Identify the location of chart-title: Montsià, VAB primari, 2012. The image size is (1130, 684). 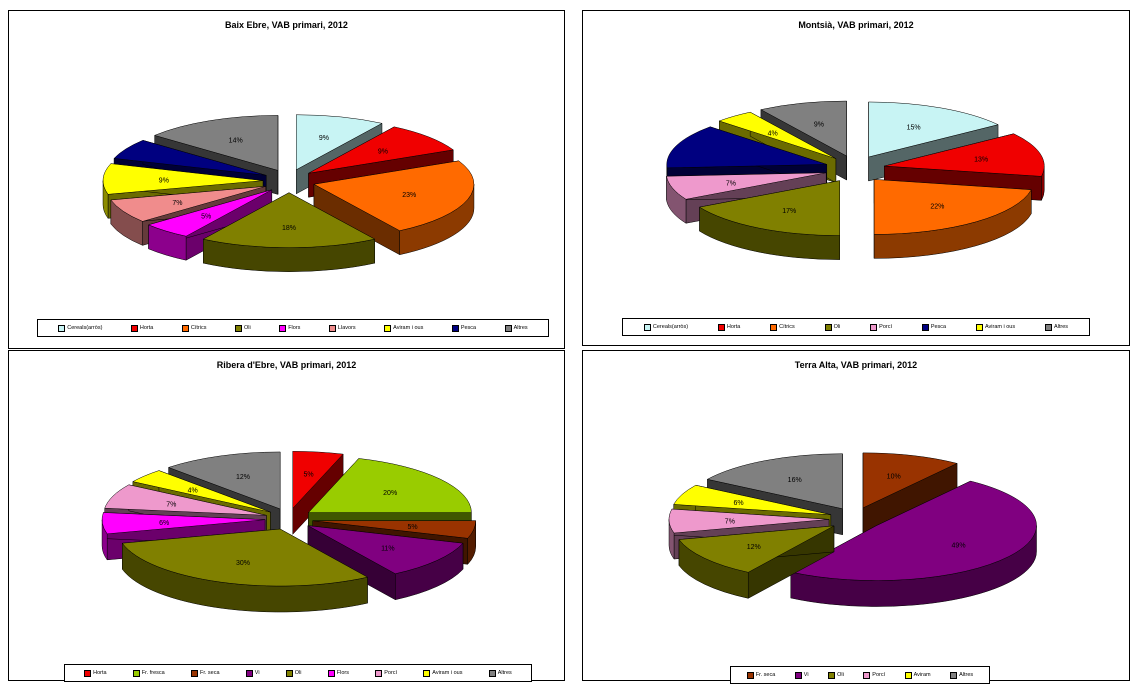
(856, 25).